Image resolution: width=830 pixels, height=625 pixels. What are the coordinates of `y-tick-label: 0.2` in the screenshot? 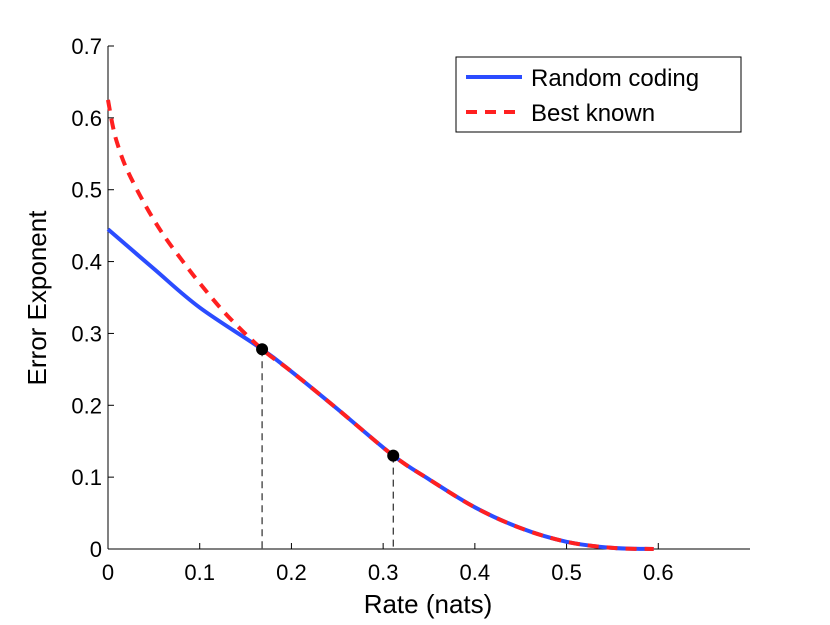 It's located at (86, 405).